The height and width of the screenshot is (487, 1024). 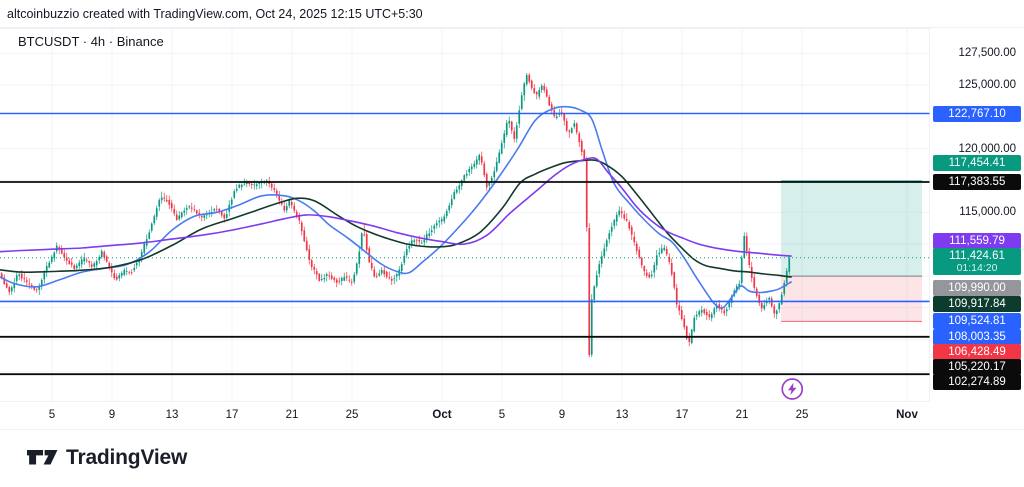 What do you see at coordinates (851, 229) in the screenshot?
I see `profit-zone` at bounding box center [851, 229].